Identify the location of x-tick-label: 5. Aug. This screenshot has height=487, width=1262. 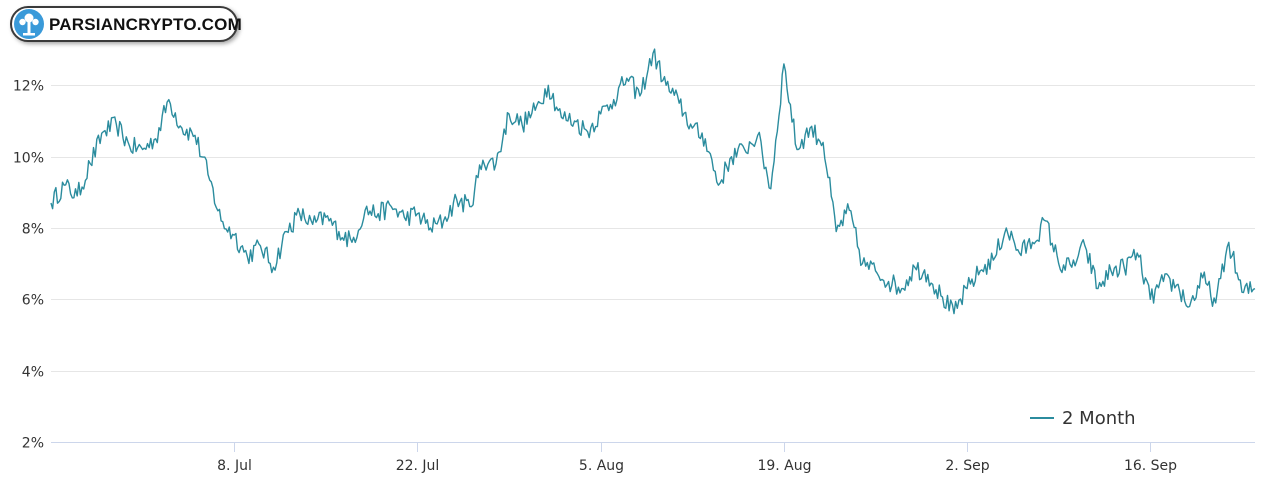
(601, 466).